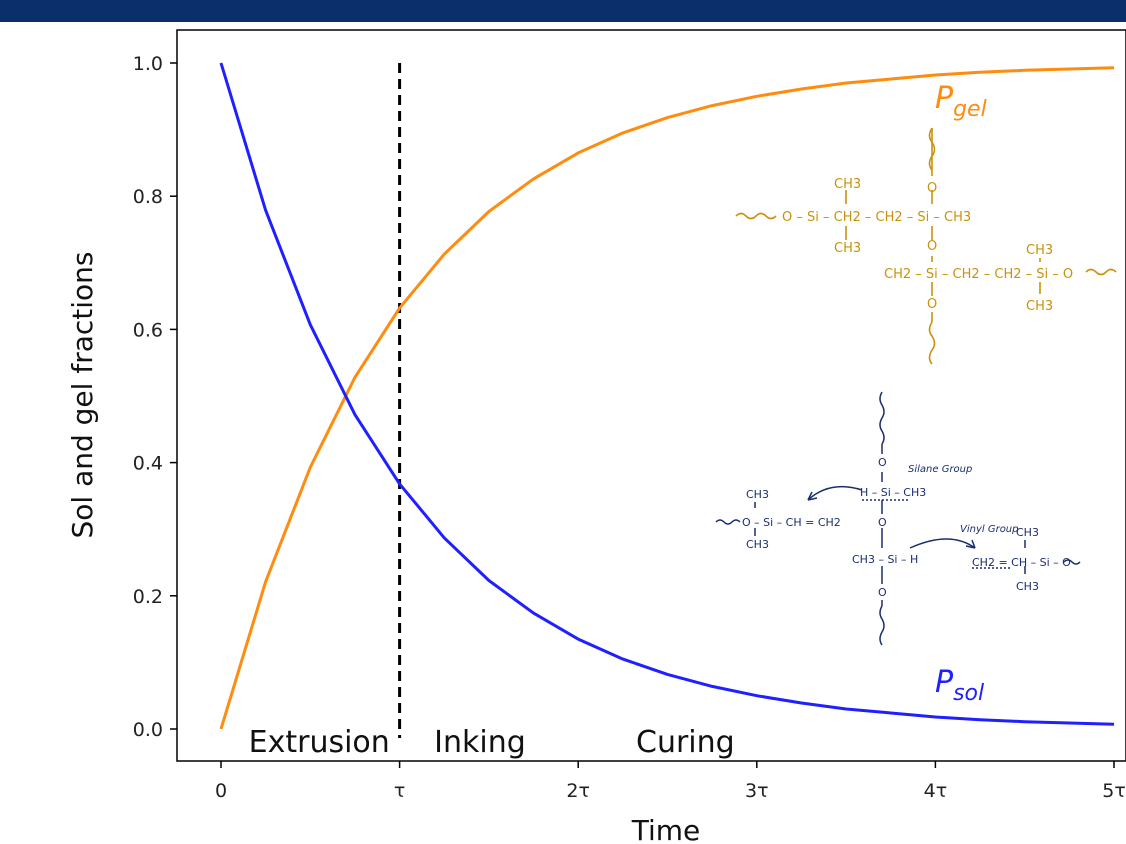 Image resolution: width=1126 pixels, height=844 pixels. What do you see at coordinates (932, 188) in the screenshot?
I see `gel-o-top: O` at bounding box center [932, 188].